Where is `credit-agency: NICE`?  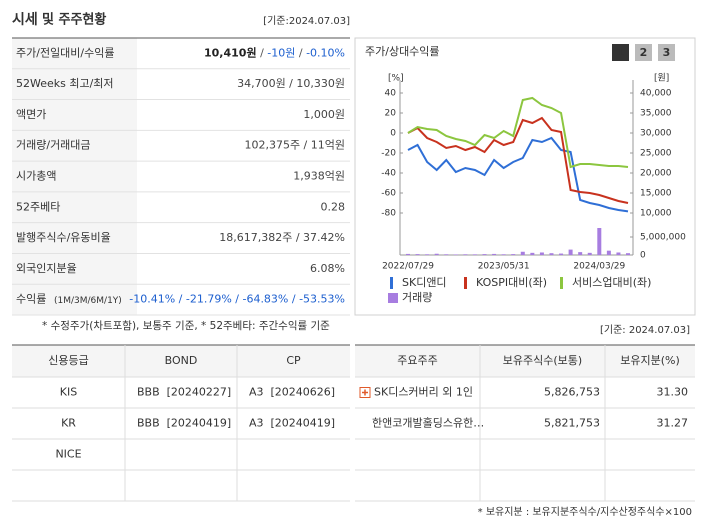 credit-agency: NICE is located at coordinates (68, 454).